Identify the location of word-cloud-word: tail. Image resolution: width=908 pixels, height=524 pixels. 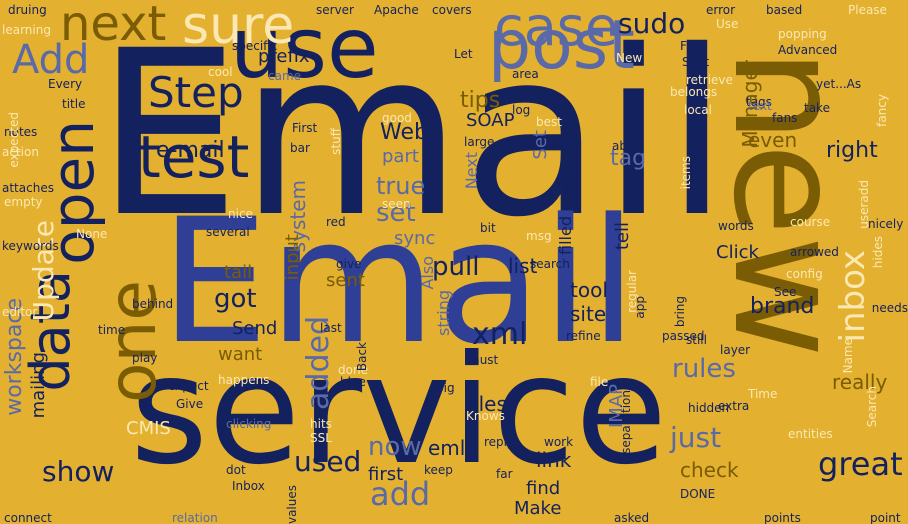
(238, 272).